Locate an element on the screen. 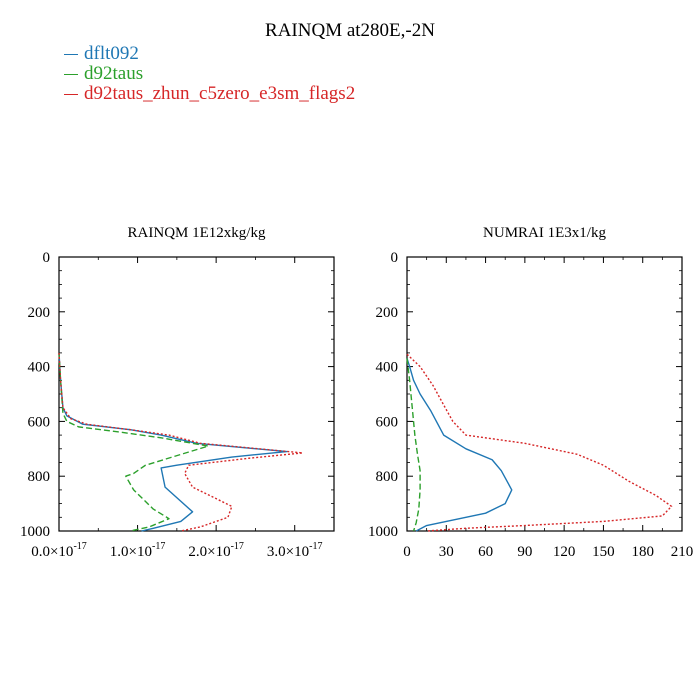 The width and height of the screenshot is (700, 700). legend-label: d92taus_zhun_c5zero_e3sm_flags2 is located at coordinates (220, 93).